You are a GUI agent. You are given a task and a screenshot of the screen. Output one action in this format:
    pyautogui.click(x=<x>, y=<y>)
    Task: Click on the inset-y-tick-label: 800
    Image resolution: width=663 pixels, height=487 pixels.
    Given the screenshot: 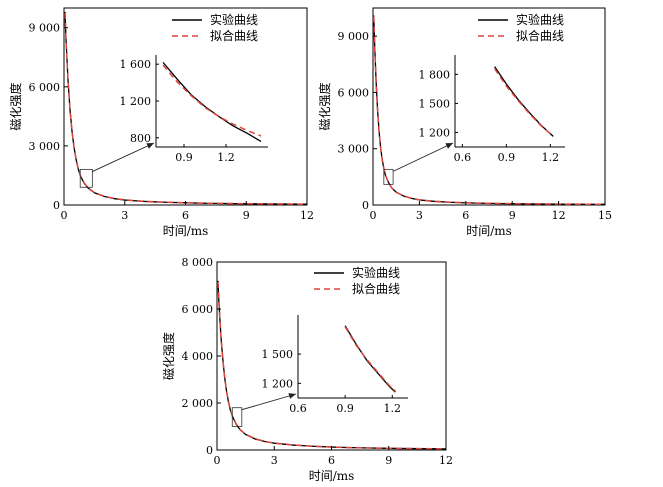 What is the action you would take?
    pyautogui.click(x=140, y=138)
    